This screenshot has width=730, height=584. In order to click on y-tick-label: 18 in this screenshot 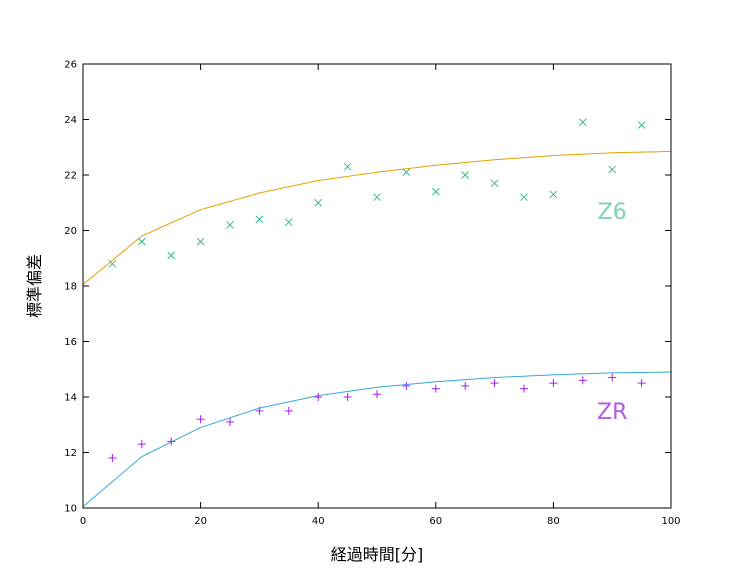, I will do `click(70, 287)`.